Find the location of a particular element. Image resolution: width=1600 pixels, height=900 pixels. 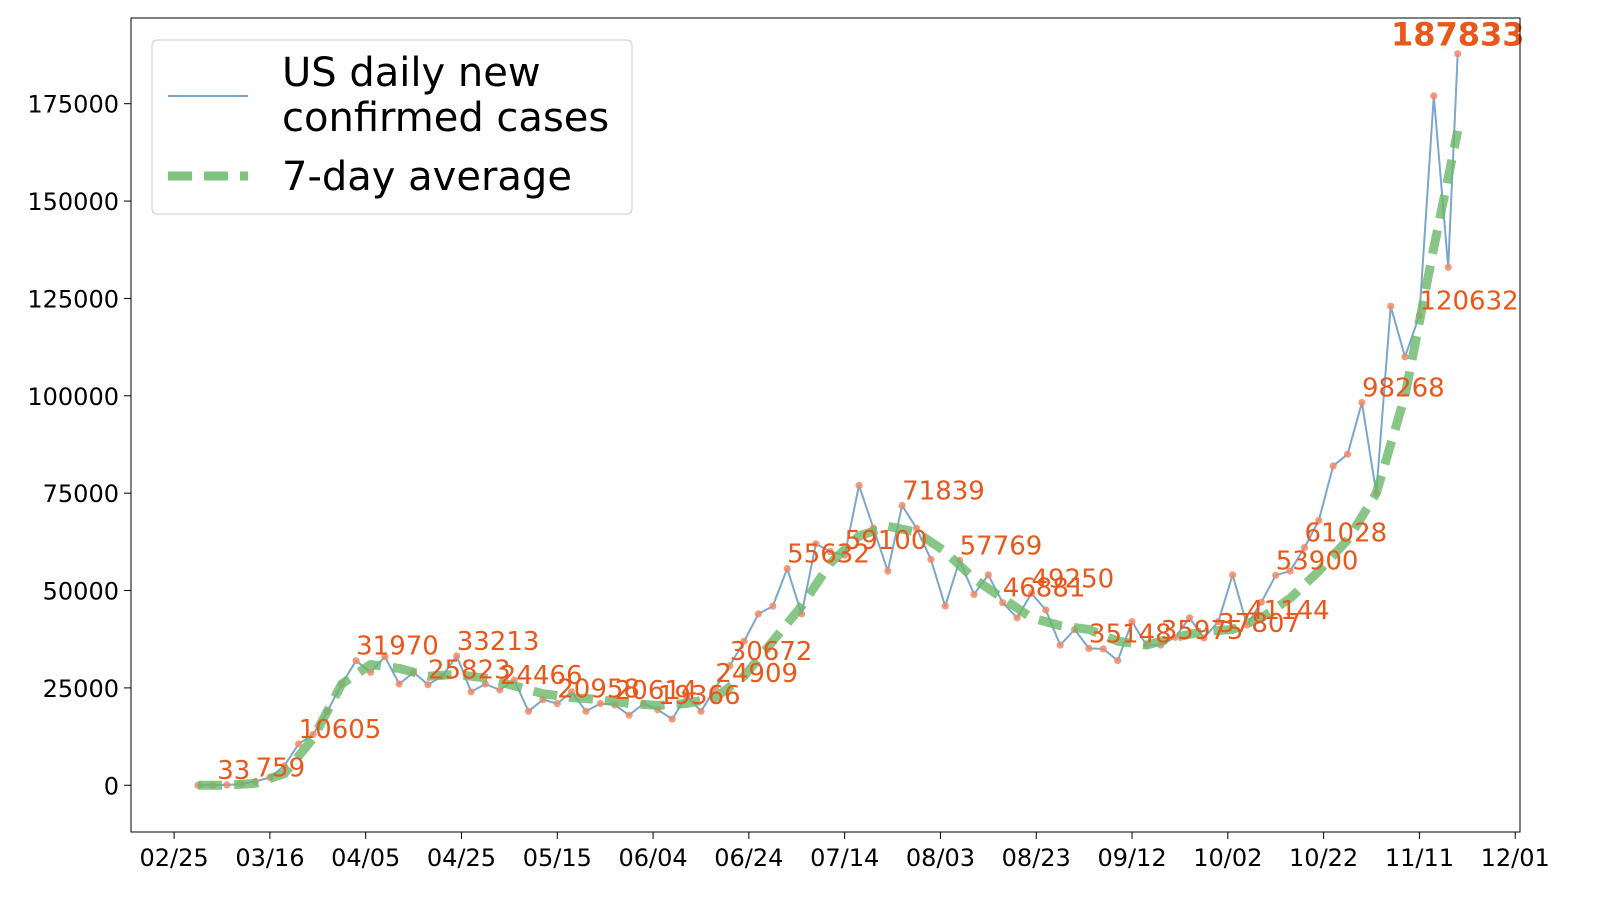

x-tick-label: 04/05 is located at coordinates (365, 858).